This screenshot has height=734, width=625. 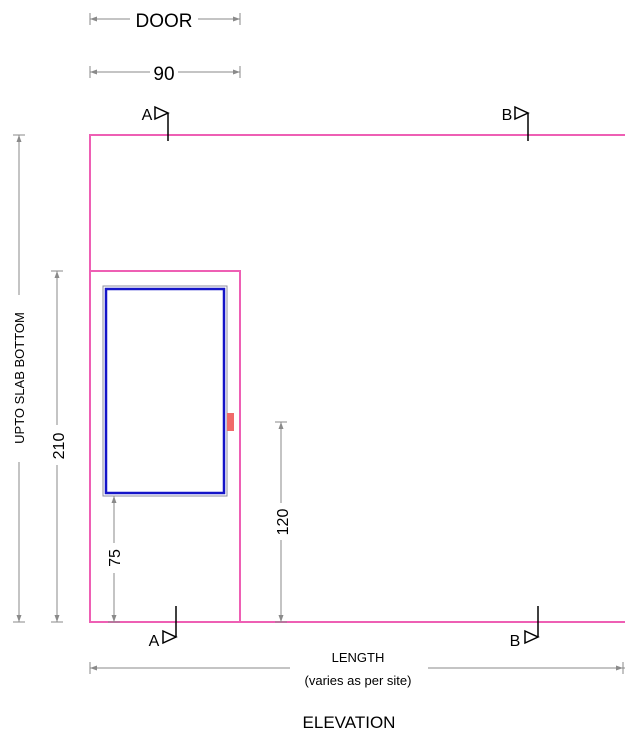 What do you see at coordinates (154, 641) in the screenshot?
I see `section-a-bottom-label: A` at bounding box center [154, 641].